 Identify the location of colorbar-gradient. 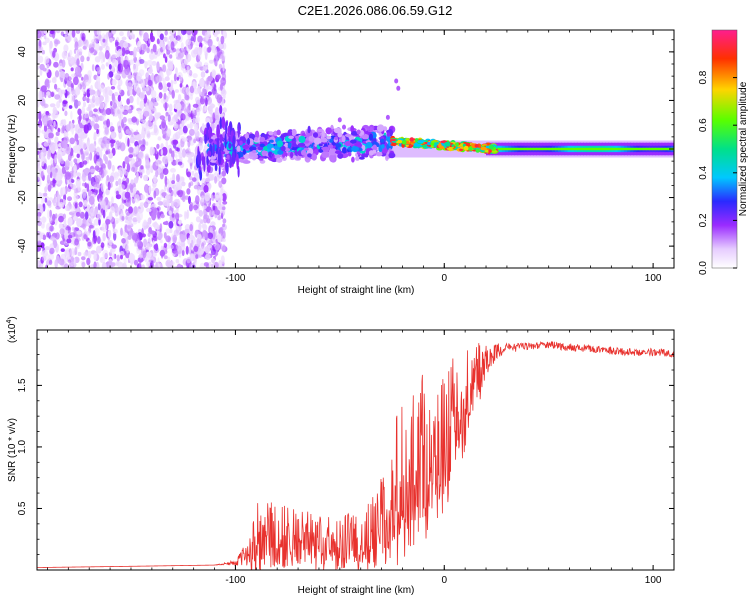
(724, 149).